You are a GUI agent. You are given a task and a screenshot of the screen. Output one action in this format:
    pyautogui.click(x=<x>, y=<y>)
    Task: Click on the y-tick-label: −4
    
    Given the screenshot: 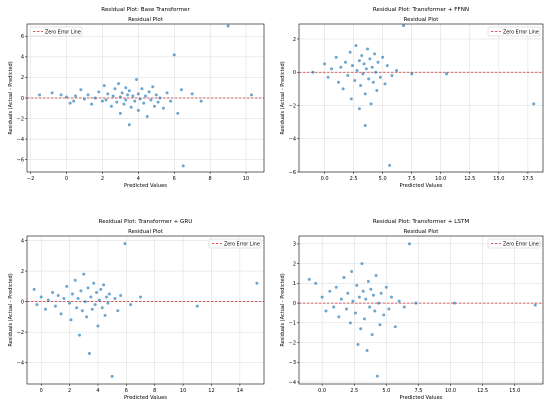 What is the action you would take?
    pyautogui.click(x=292, y=383)
    